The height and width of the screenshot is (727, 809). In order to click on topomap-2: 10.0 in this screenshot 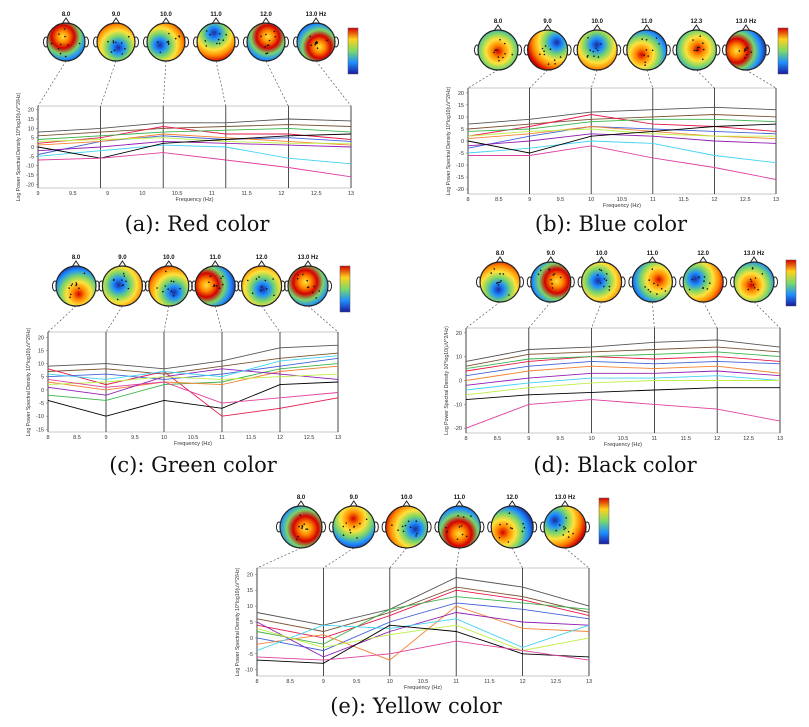, I will do `click(166, 37)`.